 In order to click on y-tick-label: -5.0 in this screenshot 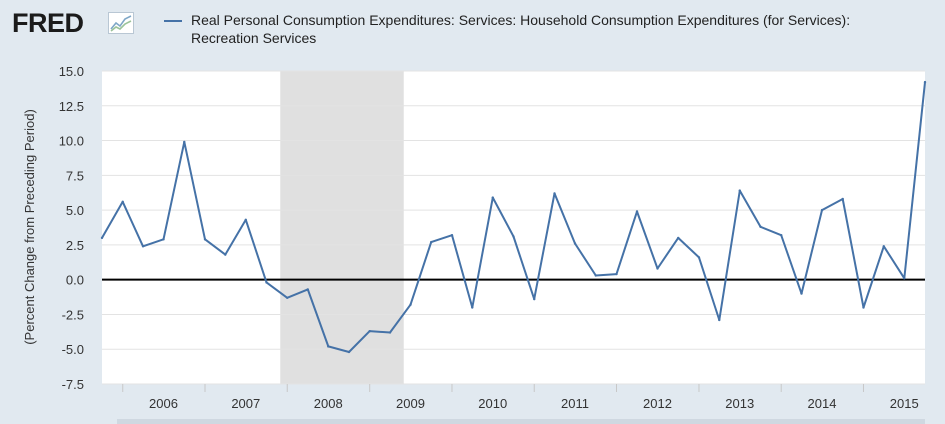, I will do `click(73, 349)`.